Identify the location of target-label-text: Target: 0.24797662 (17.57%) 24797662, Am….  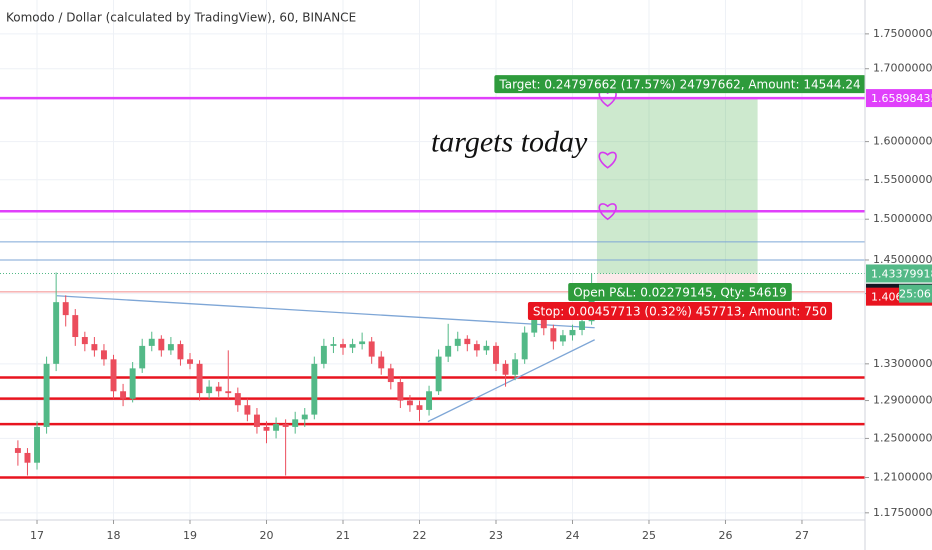
(679, 85).